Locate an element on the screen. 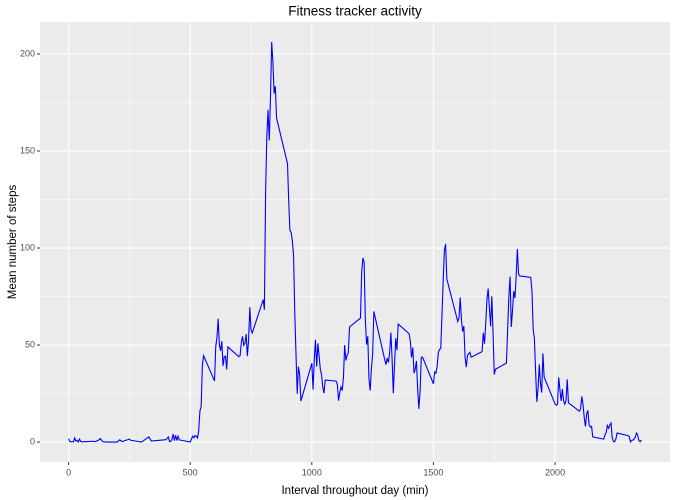 This screenshot has width=678, height=500. y-tick-label: 150 is located at coordinates (27, 150).